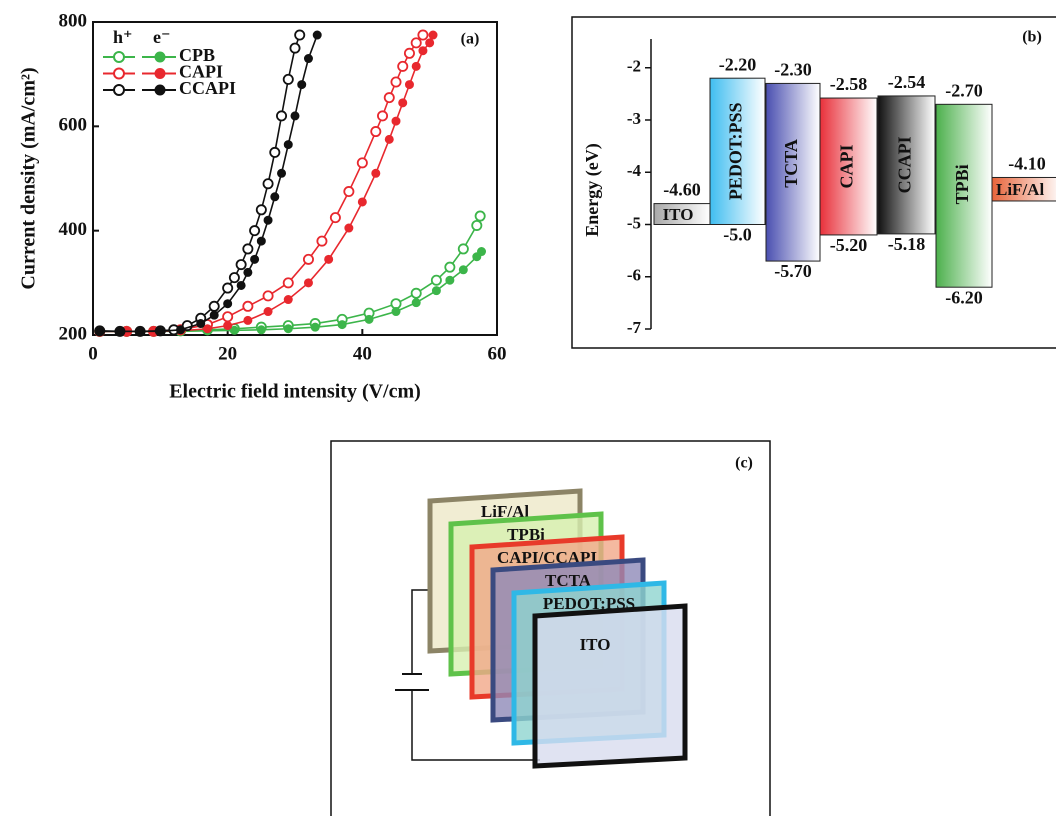  Describe the element at coordinates (589, 603) in the screenshot. I see `layer-label: PEDOT:PSS` at that location.